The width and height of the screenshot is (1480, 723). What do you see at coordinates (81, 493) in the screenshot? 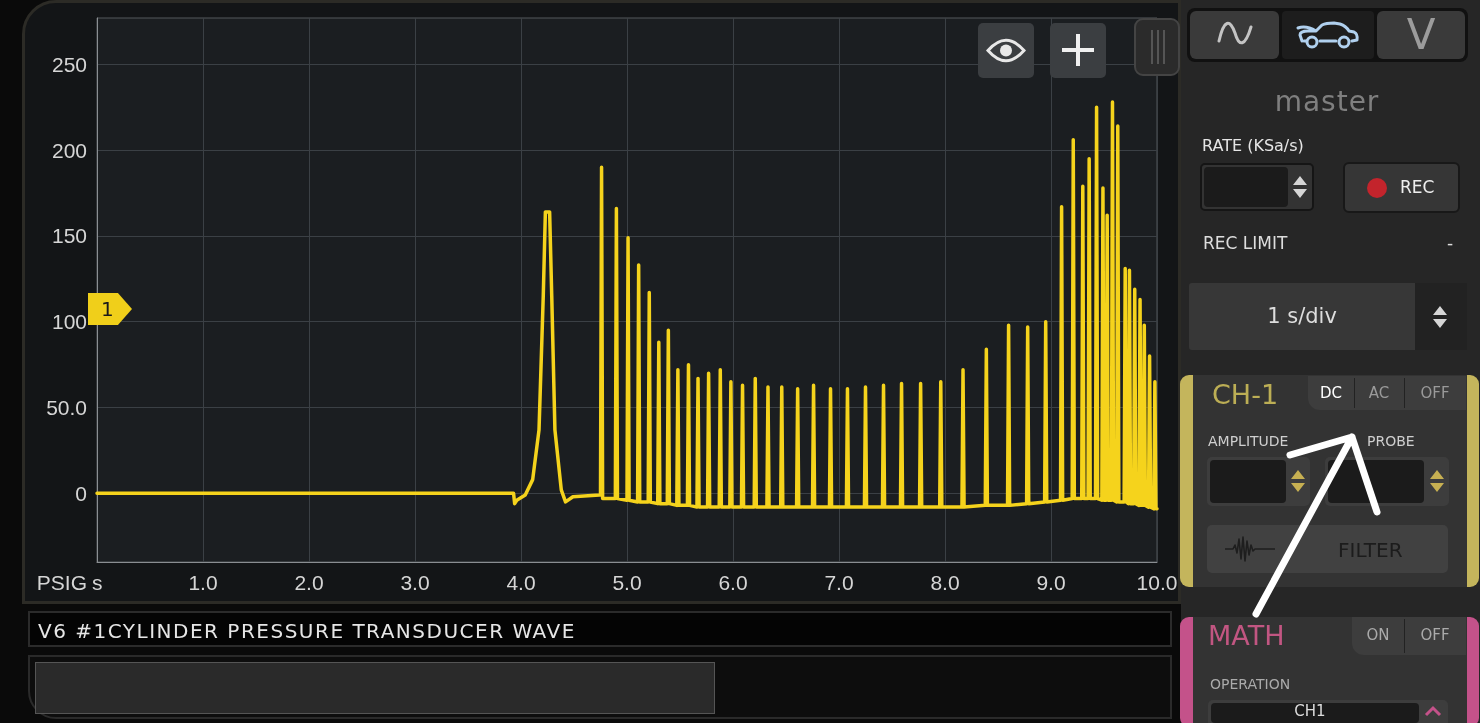
I see `y-tick-label: 0` at bounding box center [81, 493].